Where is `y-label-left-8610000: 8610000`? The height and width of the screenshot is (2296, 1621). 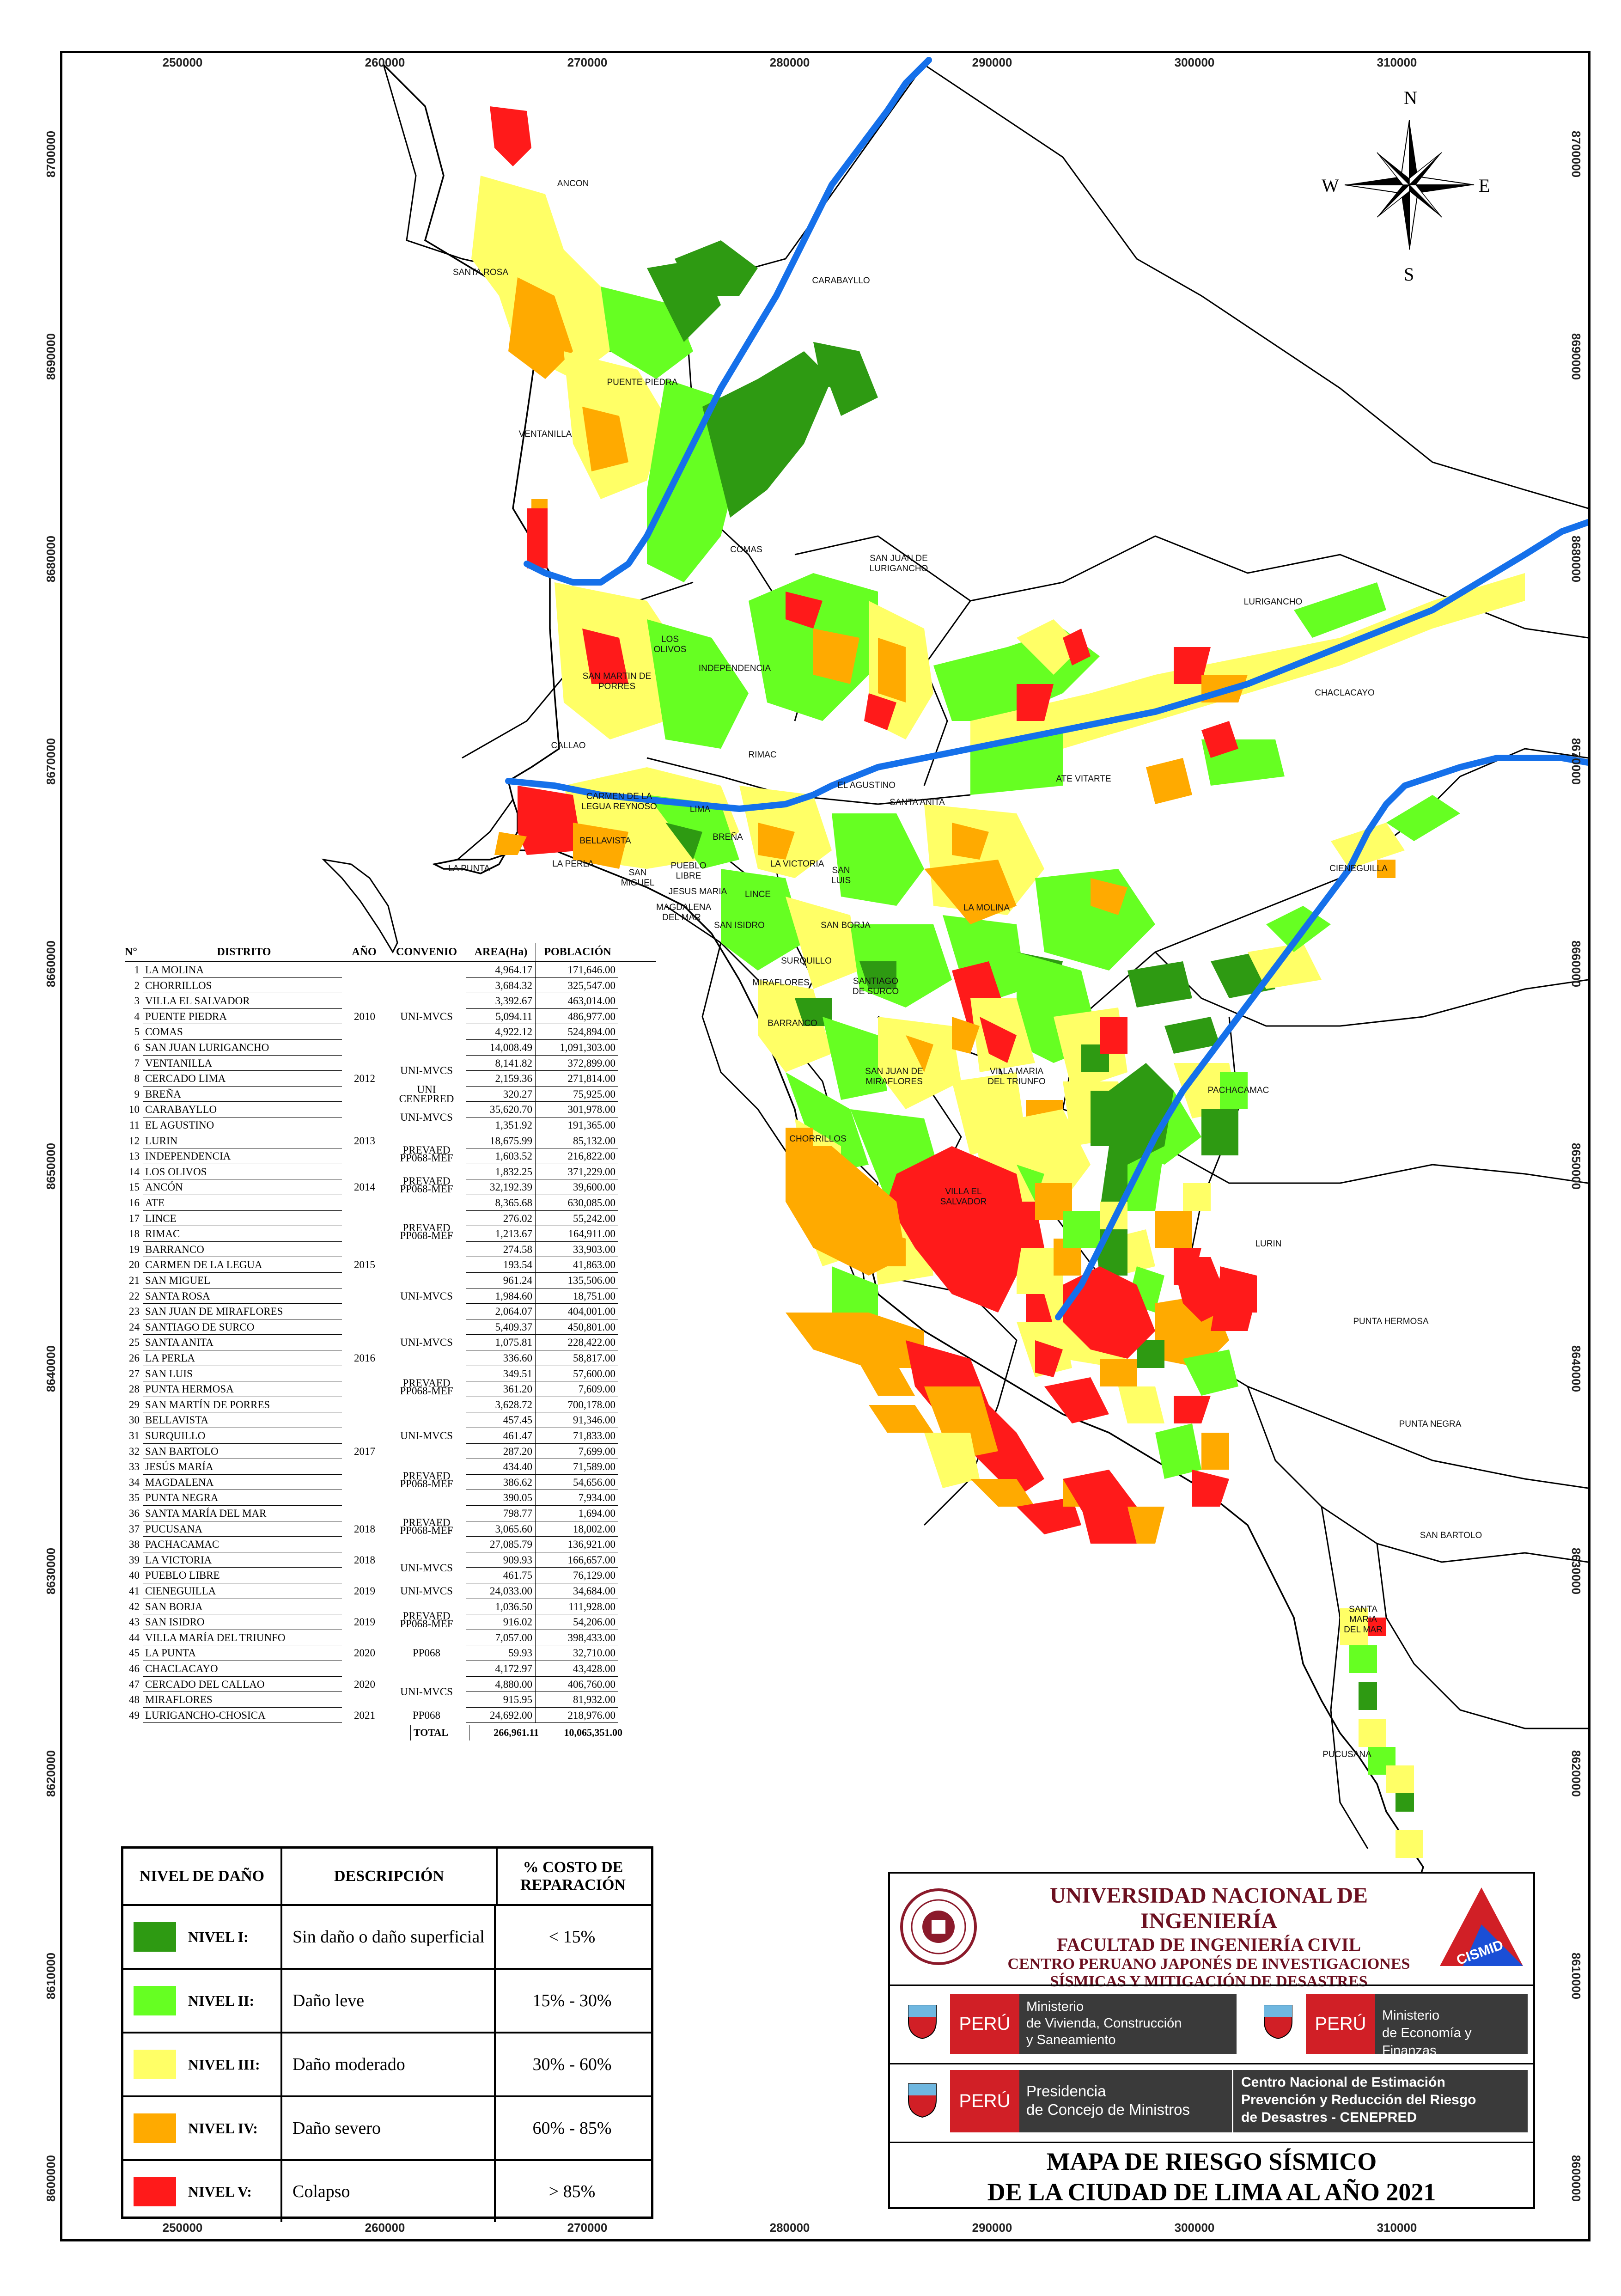
y-label-left-8610000: 8610000 is located at coordinates (51, 1976).